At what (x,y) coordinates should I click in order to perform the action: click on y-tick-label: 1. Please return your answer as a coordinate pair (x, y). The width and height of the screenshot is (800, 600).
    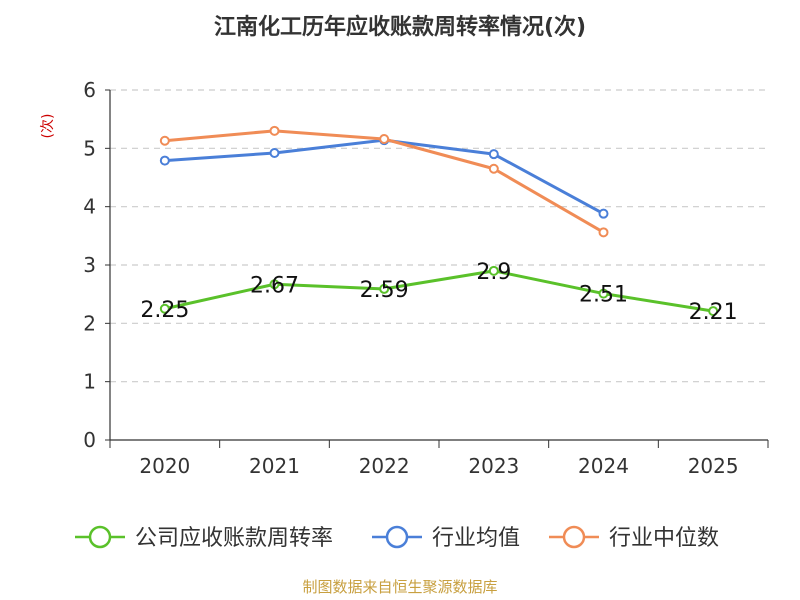
    Looking at the image, I should click on (89, 382).